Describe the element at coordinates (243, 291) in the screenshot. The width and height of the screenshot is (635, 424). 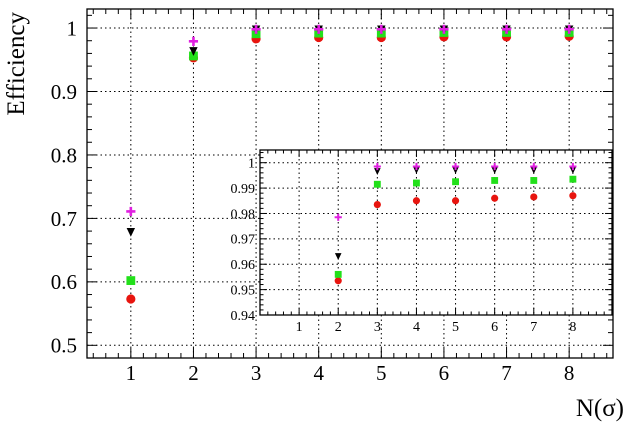
I see `y-tick-label: 0.95` at that location.